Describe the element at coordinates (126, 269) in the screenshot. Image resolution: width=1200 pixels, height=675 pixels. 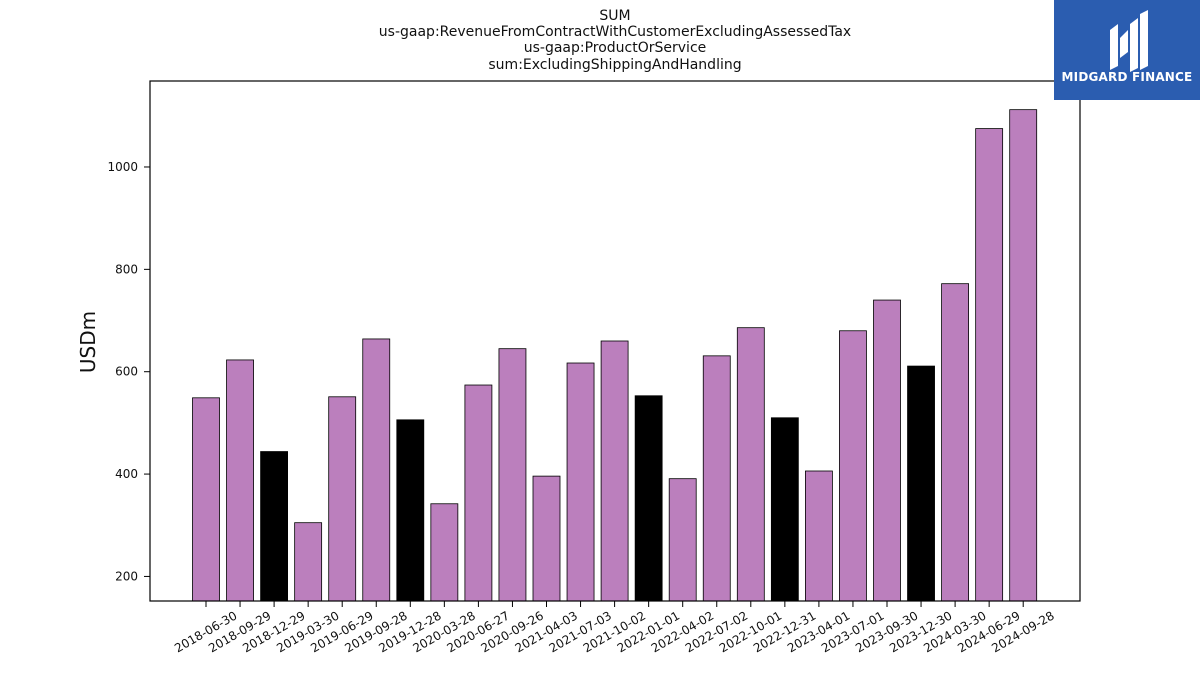
I see `y-tick-label: 800` at that location.